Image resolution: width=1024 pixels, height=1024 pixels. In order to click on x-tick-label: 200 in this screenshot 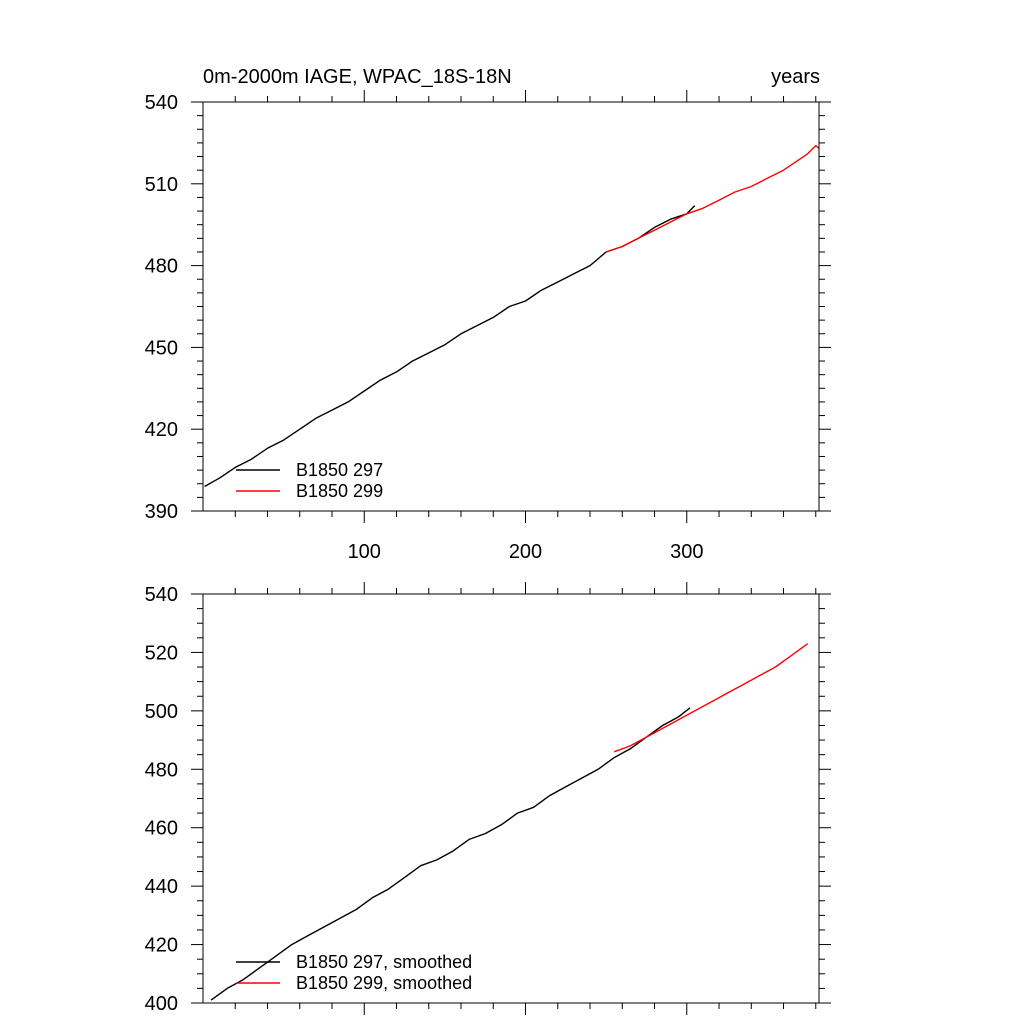, I will do `click(525, 552)`.